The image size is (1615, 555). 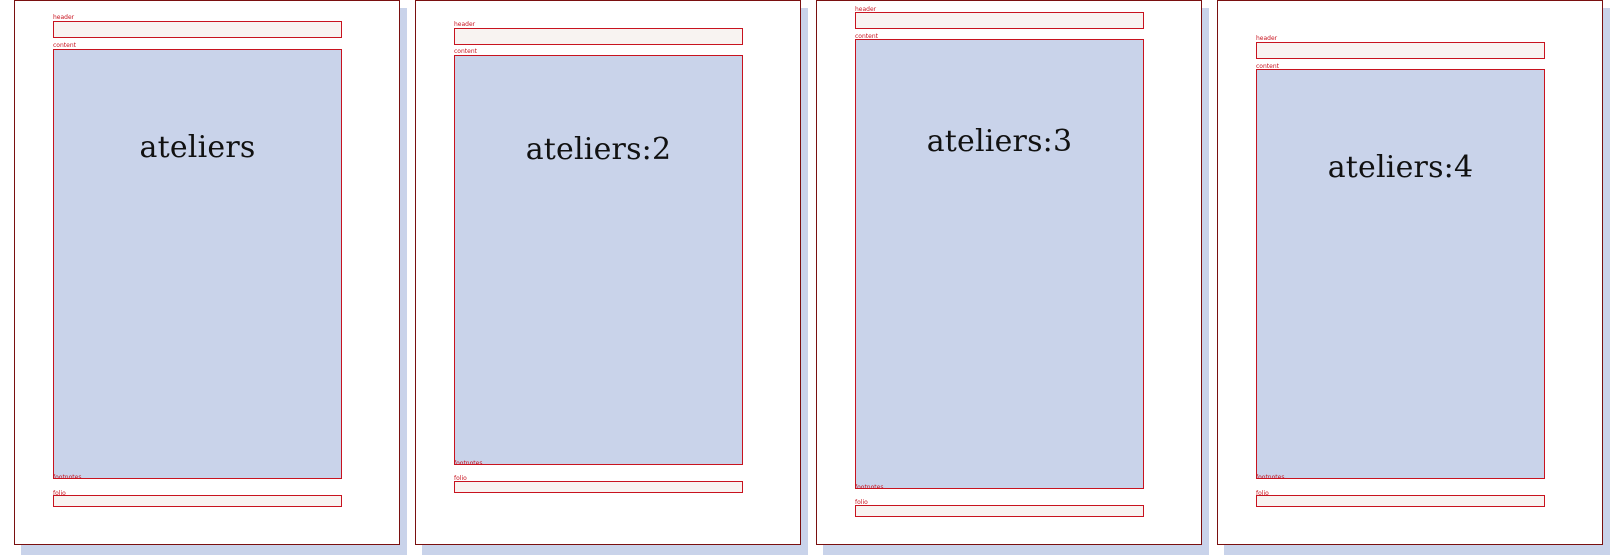 I want to click on page-title: ateliers, so click(x=197, y=147).